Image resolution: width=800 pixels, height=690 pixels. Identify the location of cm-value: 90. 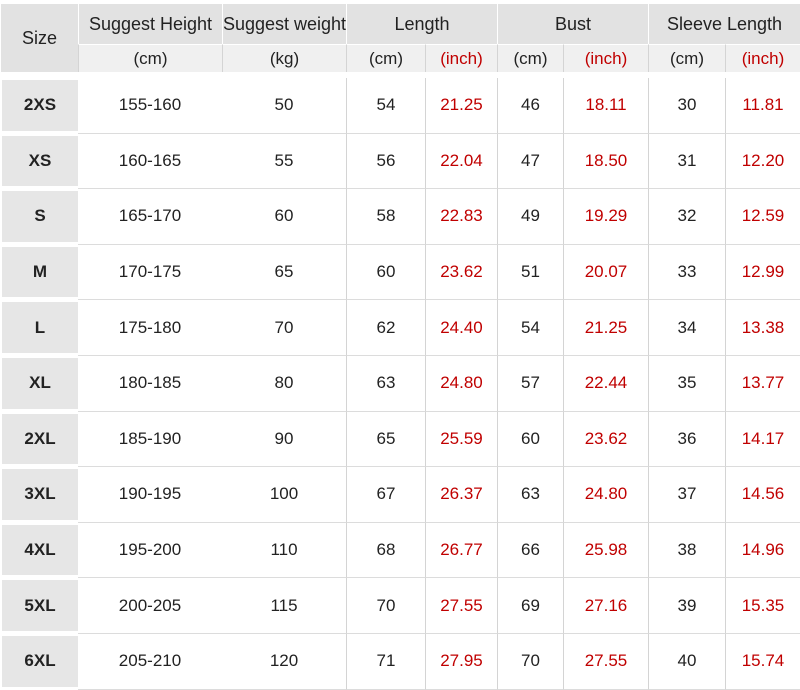
(284, 440).